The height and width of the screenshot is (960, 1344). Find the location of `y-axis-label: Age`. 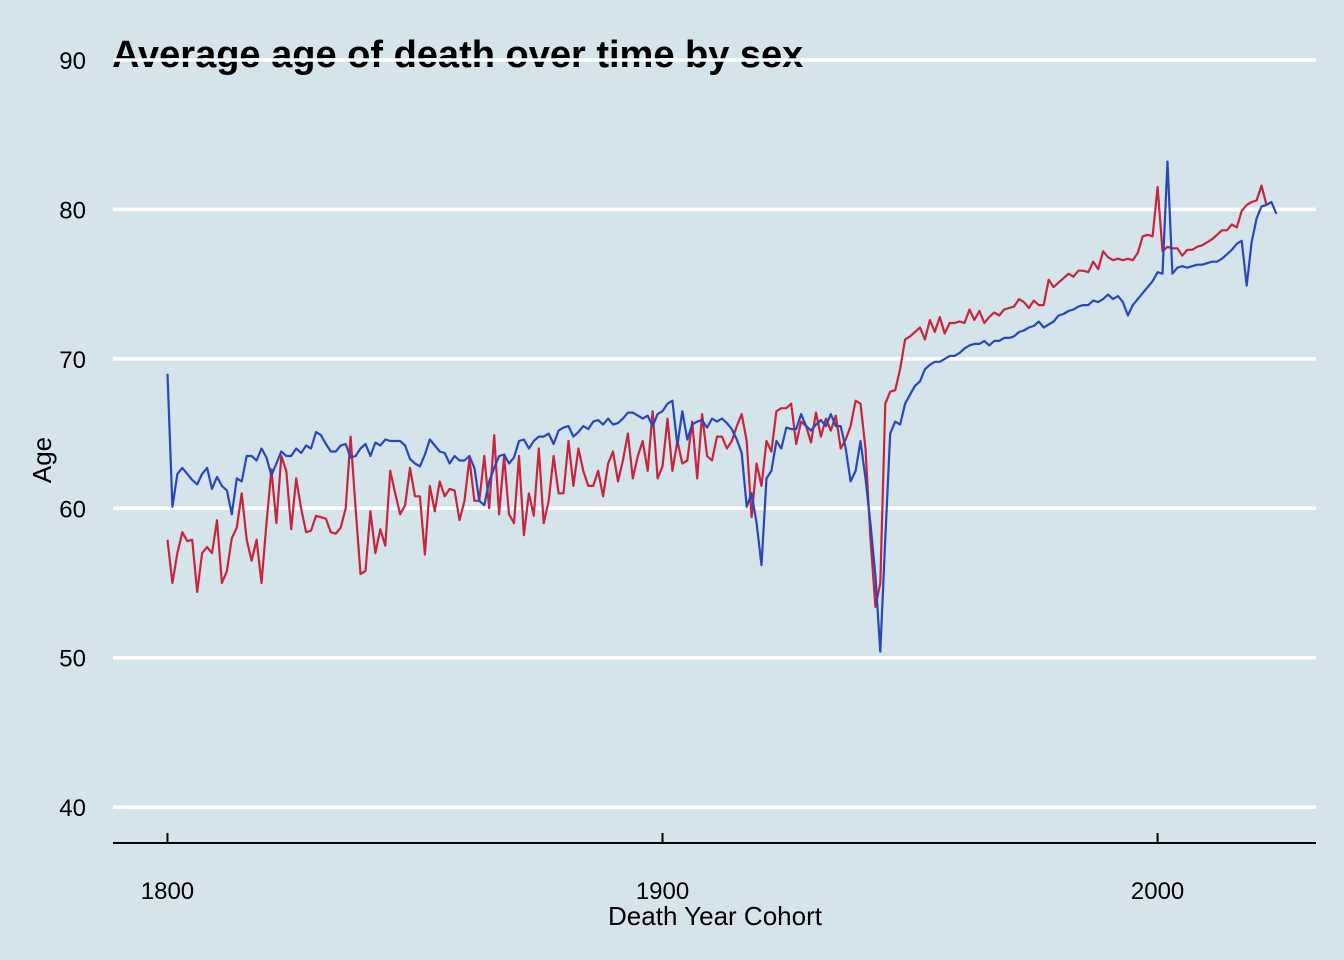

y-axis-label: Age is located at coordinates (42, 460).